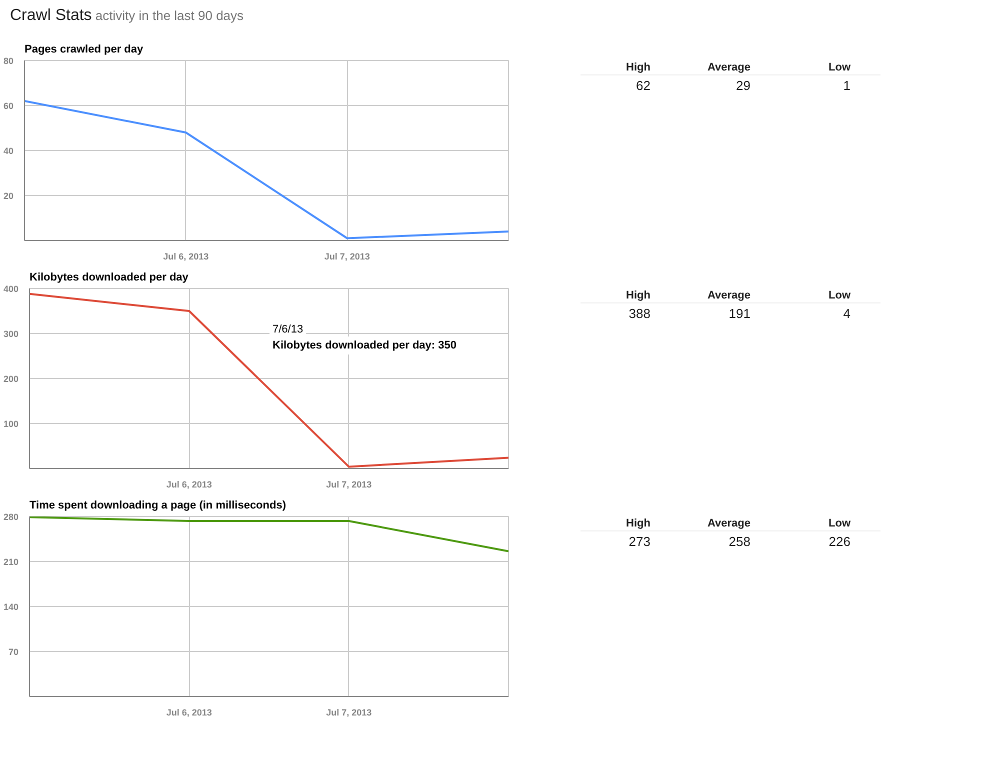 The width and height of the screenshot is (999, 766). I want to click on data-label: 62, so click(643, 86).